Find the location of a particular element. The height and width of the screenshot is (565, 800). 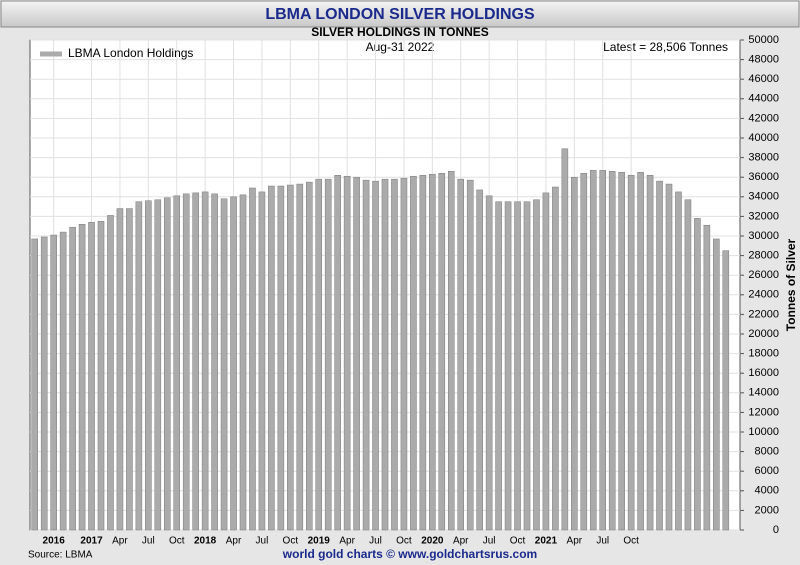

chart-title: LBMA LONDON SILVER HOLDINGS is located at coordinates (400, 14).